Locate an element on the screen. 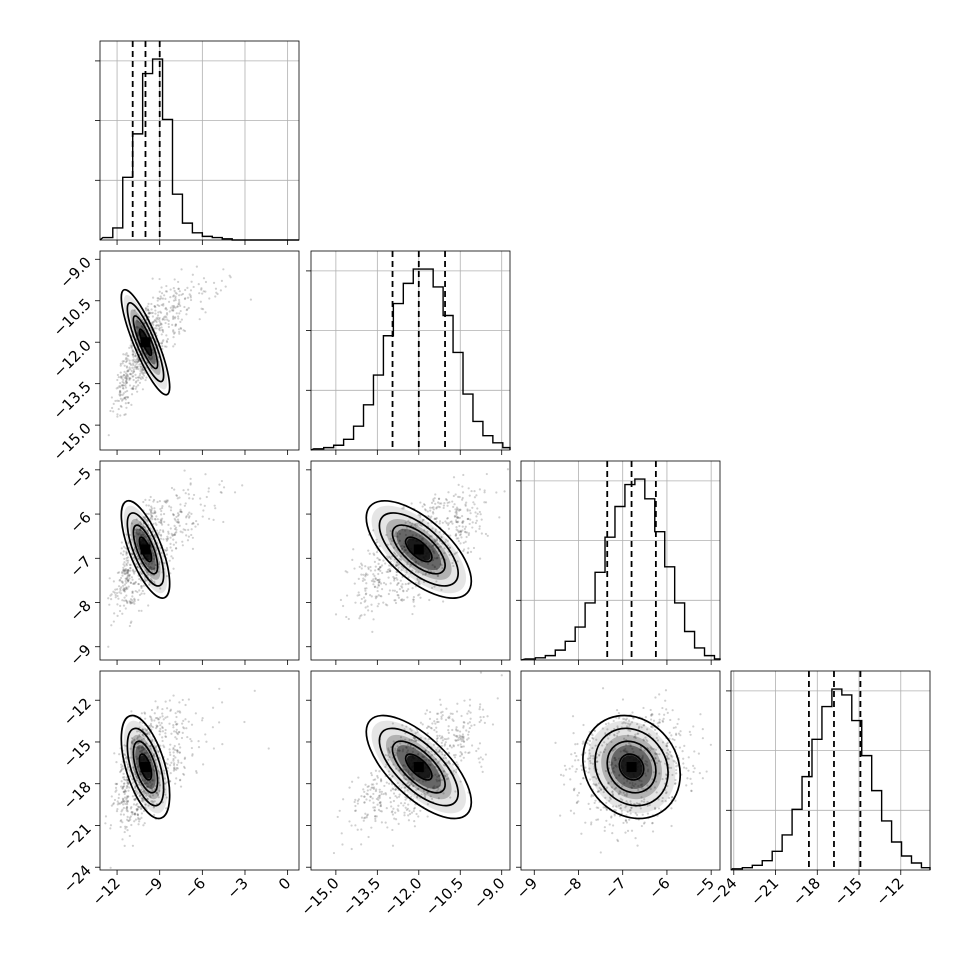  contour-2-sigma is located at coordinates (145, 549).